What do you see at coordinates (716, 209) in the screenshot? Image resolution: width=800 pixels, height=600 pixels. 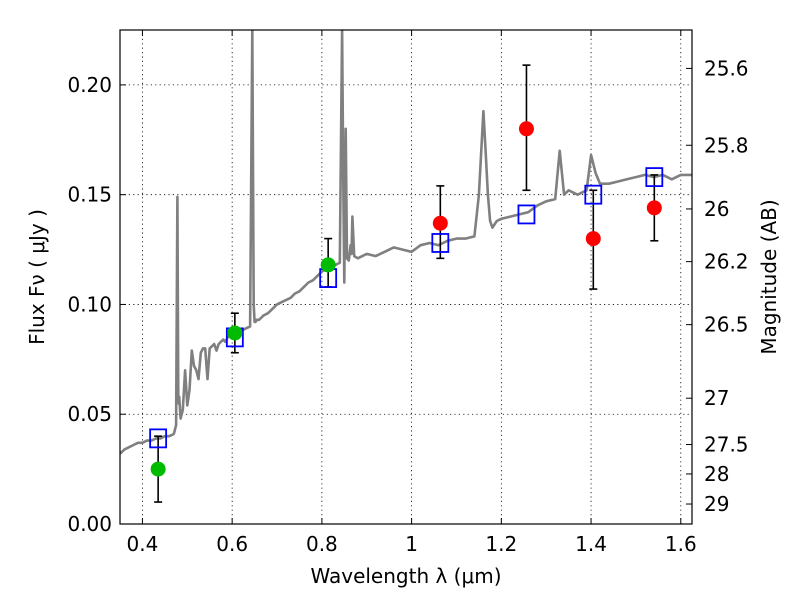 I see `right-tick-label: 26` at bounding box center [716, 209].